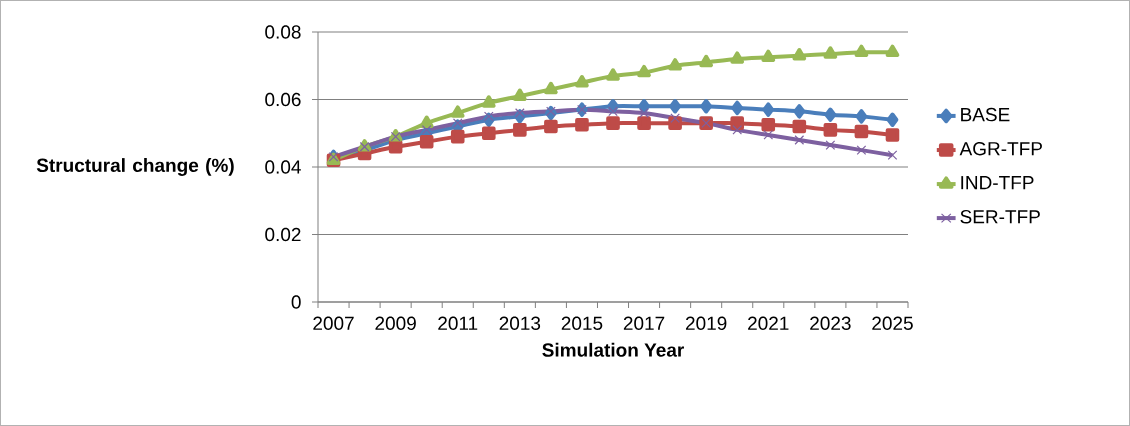 This screenshot has height=426, width=1130. What do you see at coordinates (892, 323) in the screenshot?
I see `x-tick-label: 2025` at bounding box center [892, 323].